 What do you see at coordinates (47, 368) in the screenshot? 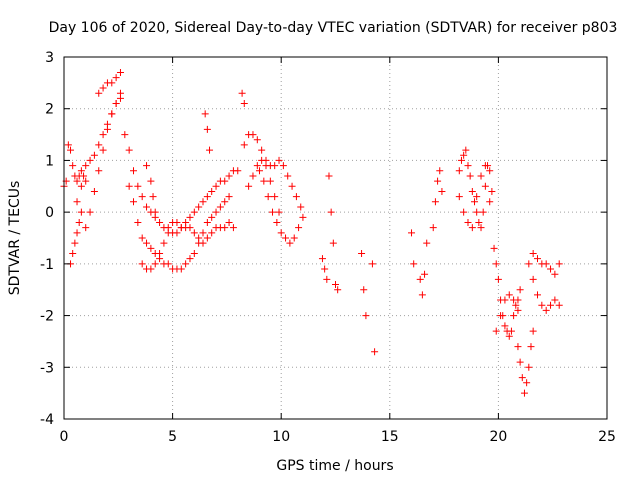
I see `y-tick-label: -3` at bounding box center [47, 368].